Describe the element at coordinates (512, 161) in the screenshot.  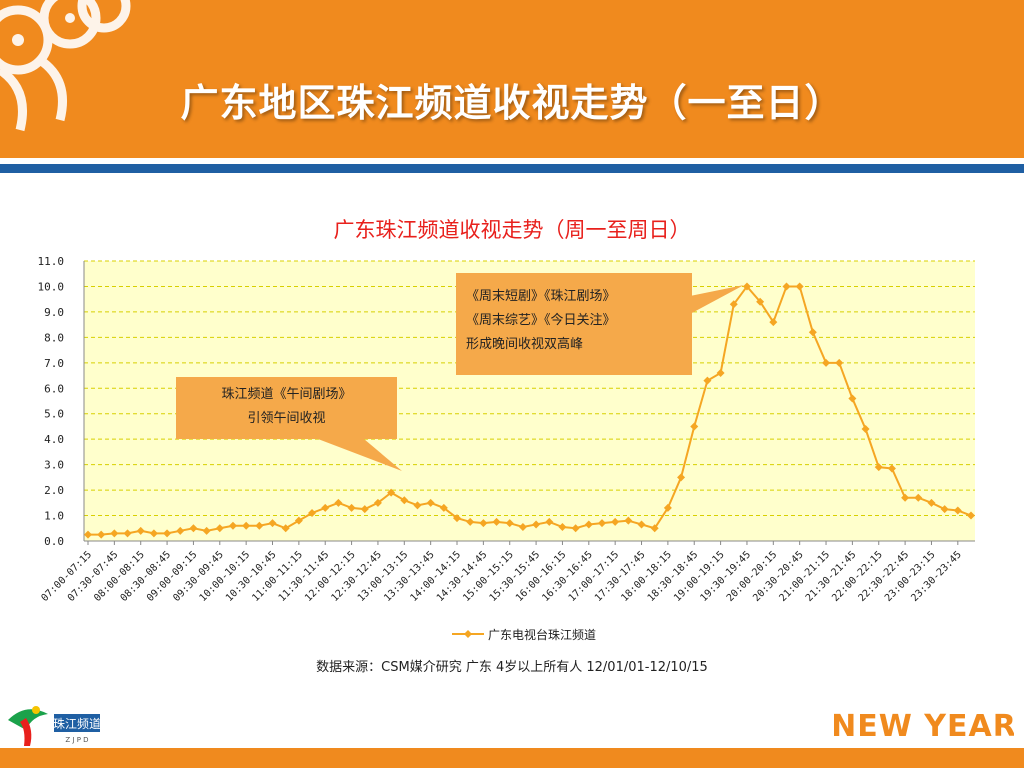
I see `header-divider-white` at that location.